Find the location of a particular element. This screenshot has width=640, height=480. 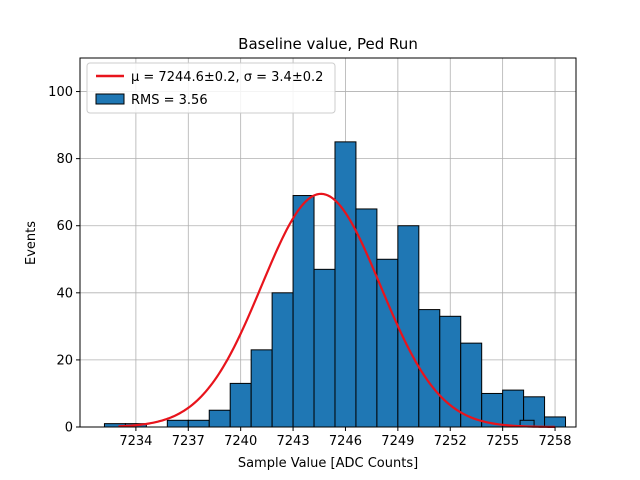

legend: μ = 7244.6±0.2, σ = 3.4±0.2 RMS = 3.56 is located at coordinates (211, 88).